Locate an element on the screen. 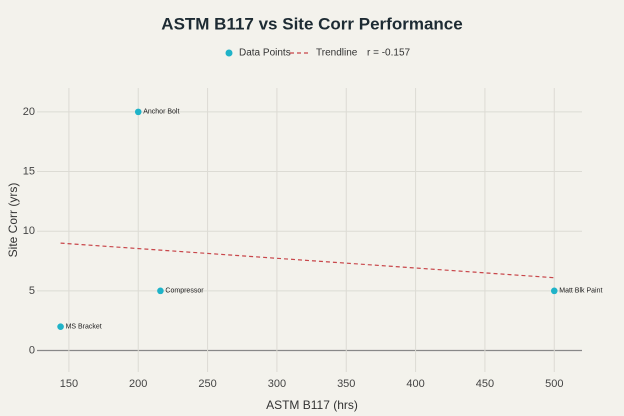  trendline is located at coordinates (307, 260).